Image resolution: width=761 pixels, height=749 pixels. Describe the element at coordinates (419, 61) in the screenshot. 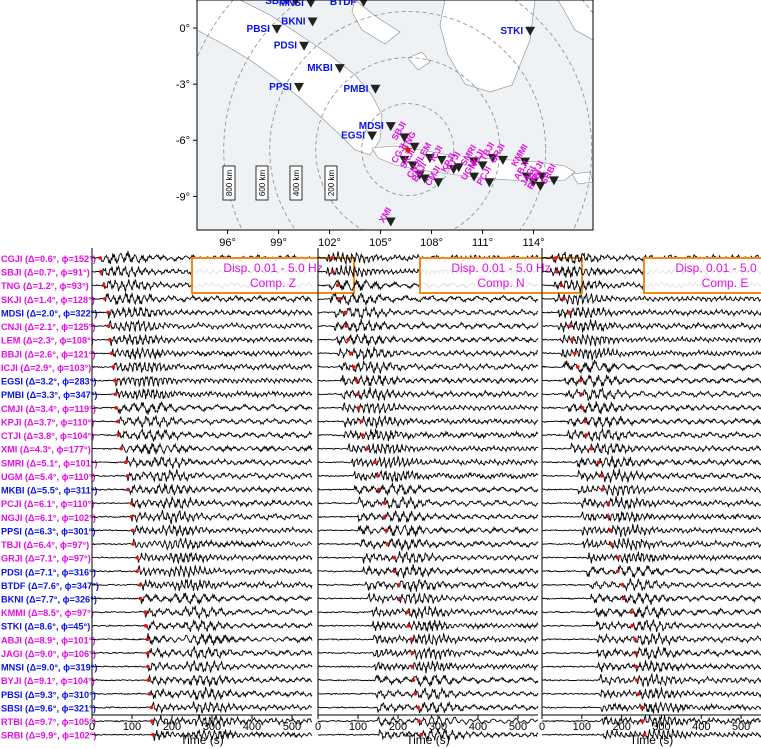

I see `bangka-land` at that location.